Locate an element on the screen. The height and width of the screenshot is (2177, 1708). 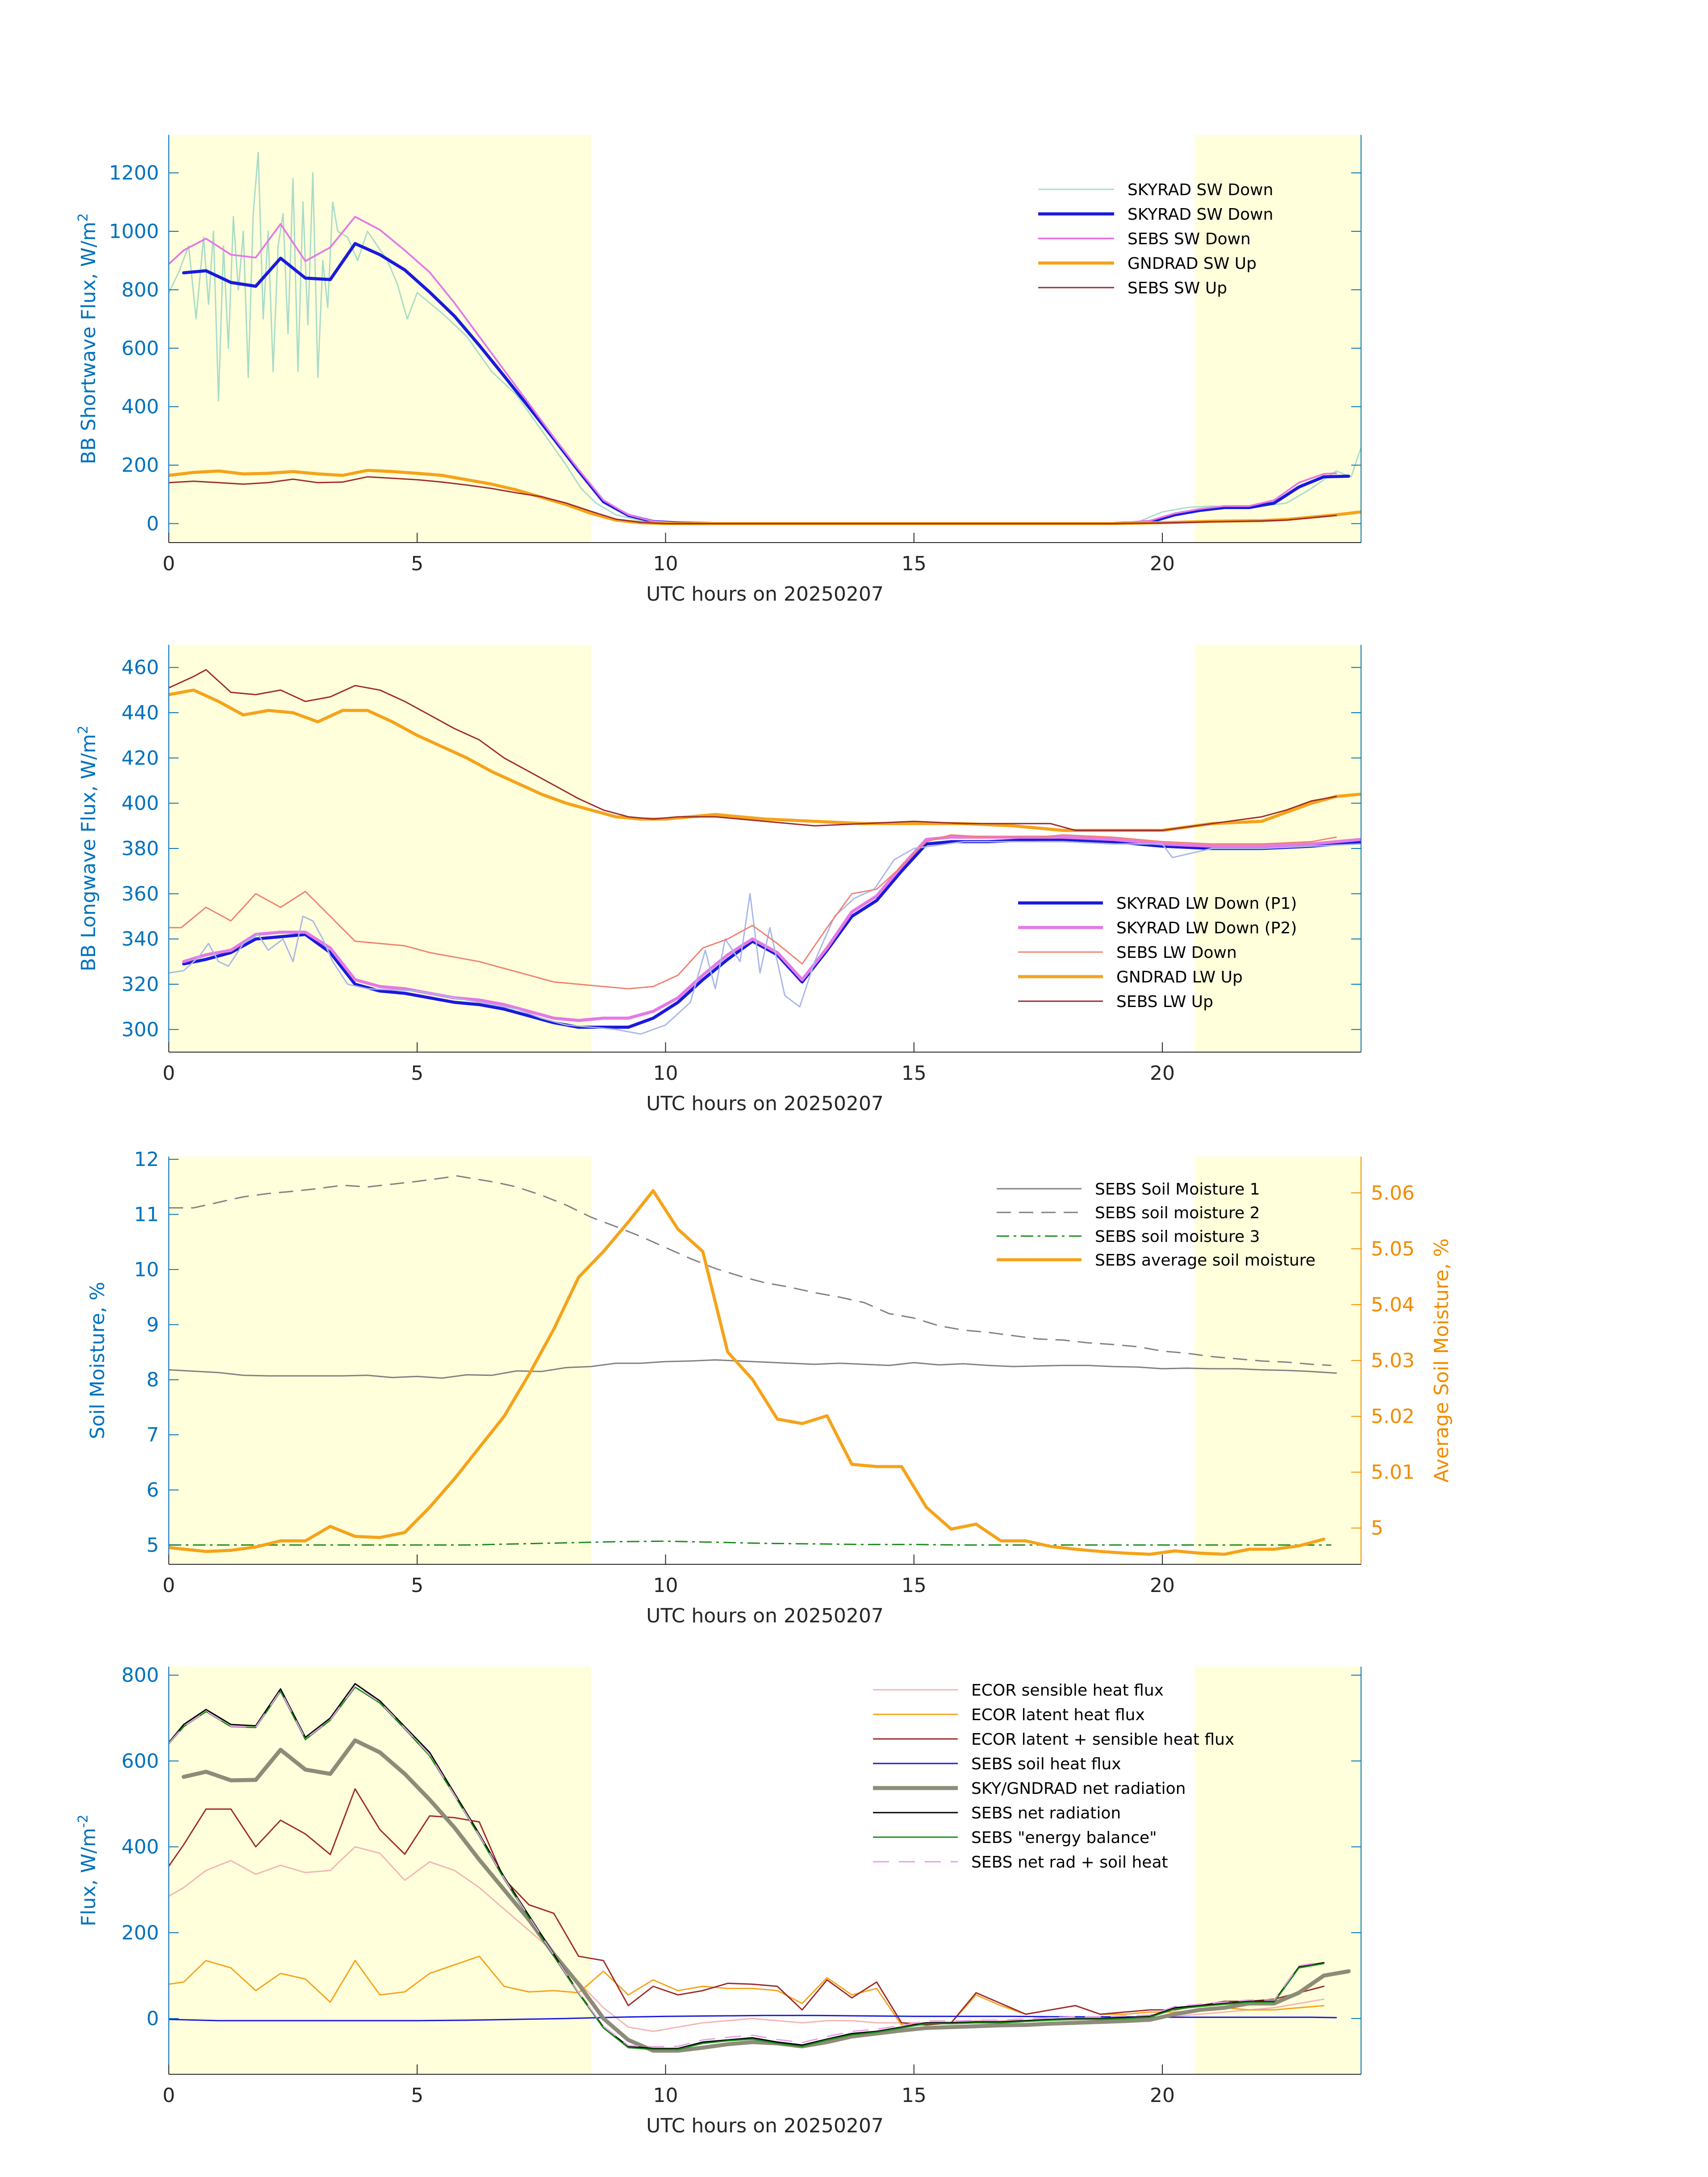
y-axis-label: BB Longwave Flux, W/m2 is located at coordinates (87, 849).